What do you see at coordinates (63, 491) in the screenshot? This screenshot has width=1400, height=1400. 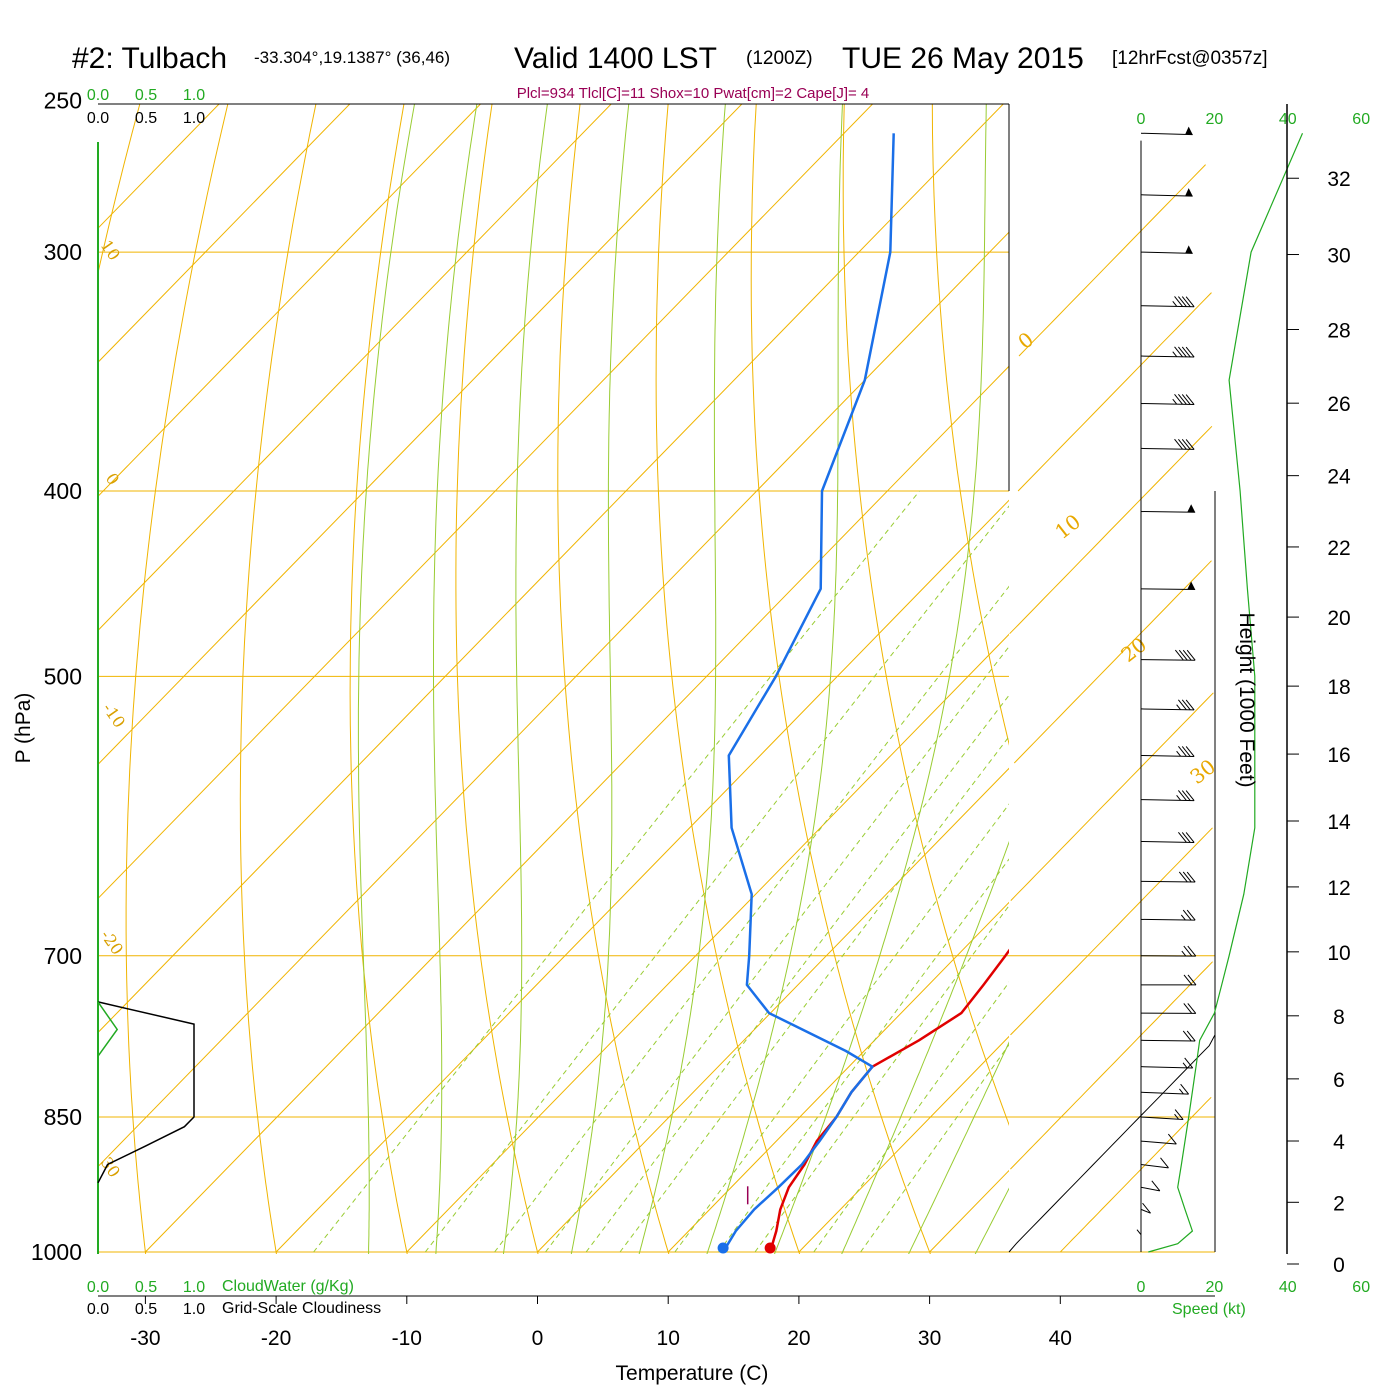 I see `pressure-tick-label: 400` at bounding box center [63, 491].